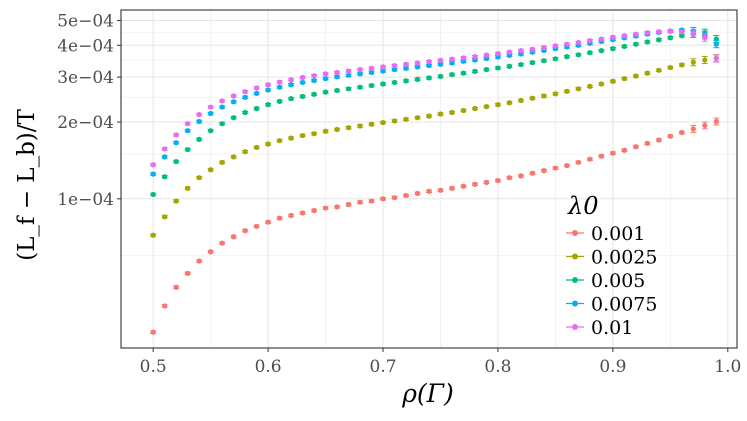  What do you see at coordinates (85, 22) in the screenshot?
I see `y-tick-label: 5e−04` at bounding box center [85, 22].